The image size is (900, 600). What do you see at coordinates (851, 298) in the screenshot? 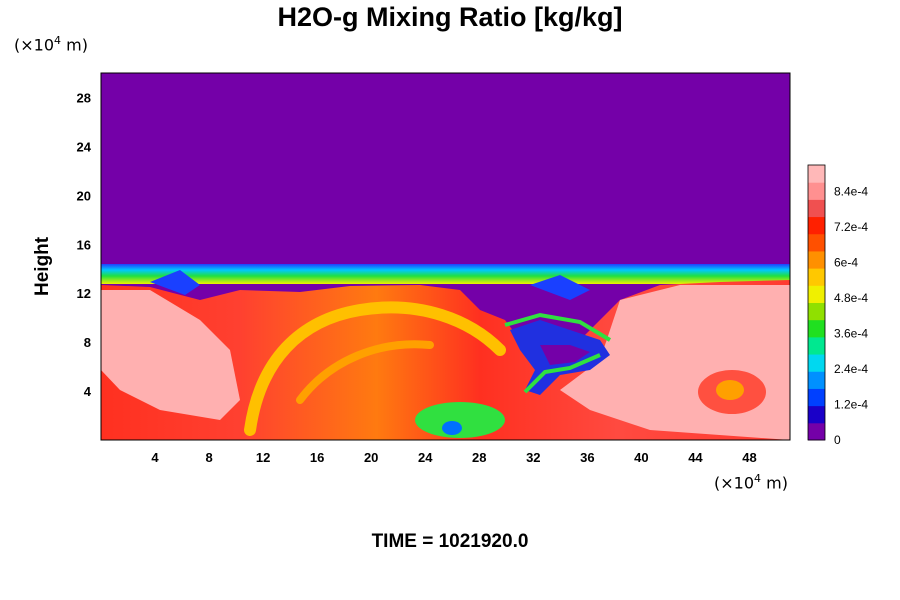
I see `colorbar-tick-label: 4.8e-4` at bounding box center [851, 298].